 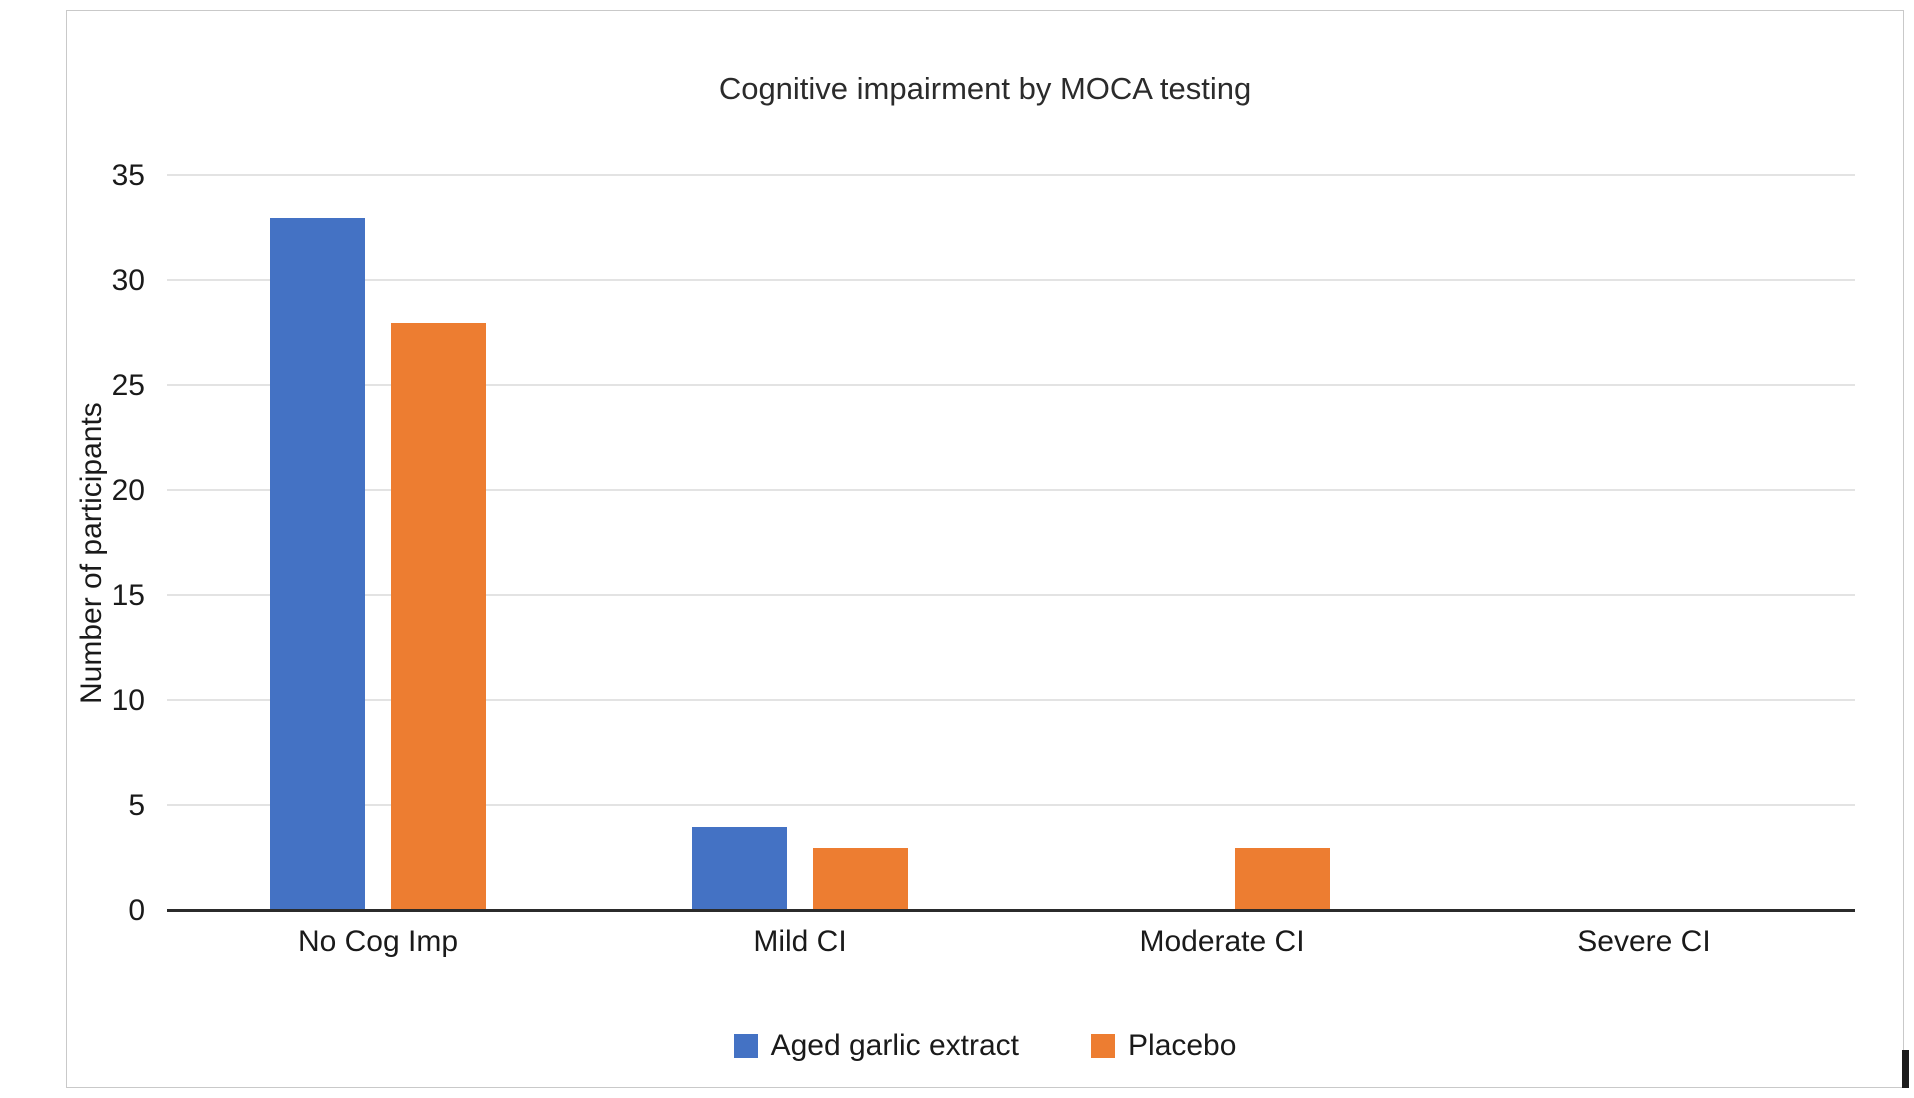 I want to click on legend: Aged garlic extract Placebo, so click(x=985, y=1046).